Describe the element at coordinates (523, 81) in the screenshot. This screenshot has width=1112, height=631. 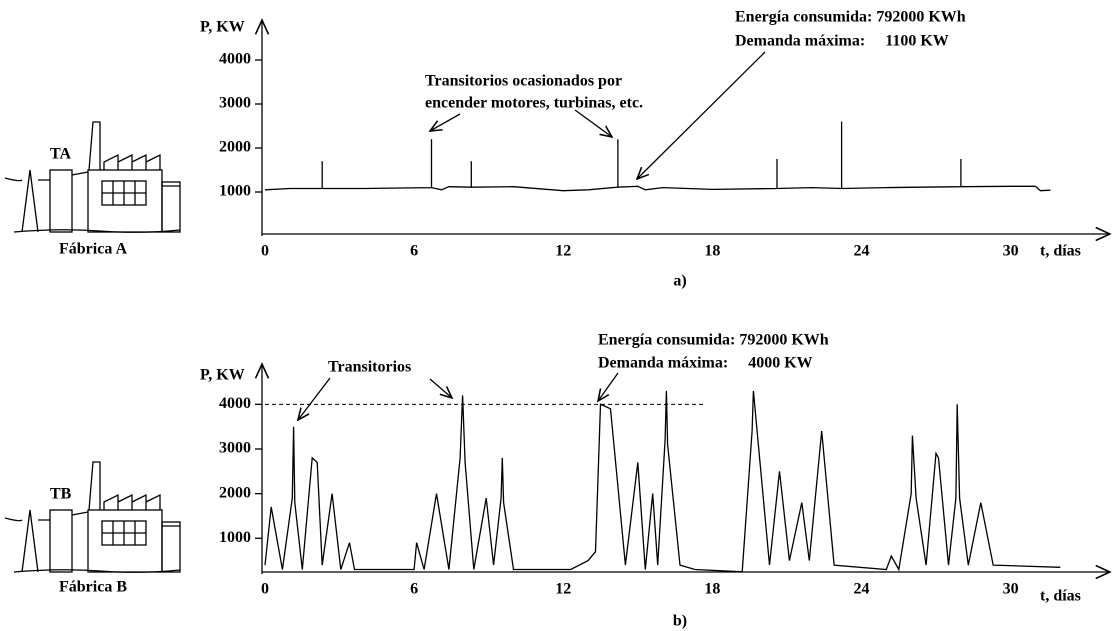
I see `annotation: Transitorios ocasionados por` at that location.